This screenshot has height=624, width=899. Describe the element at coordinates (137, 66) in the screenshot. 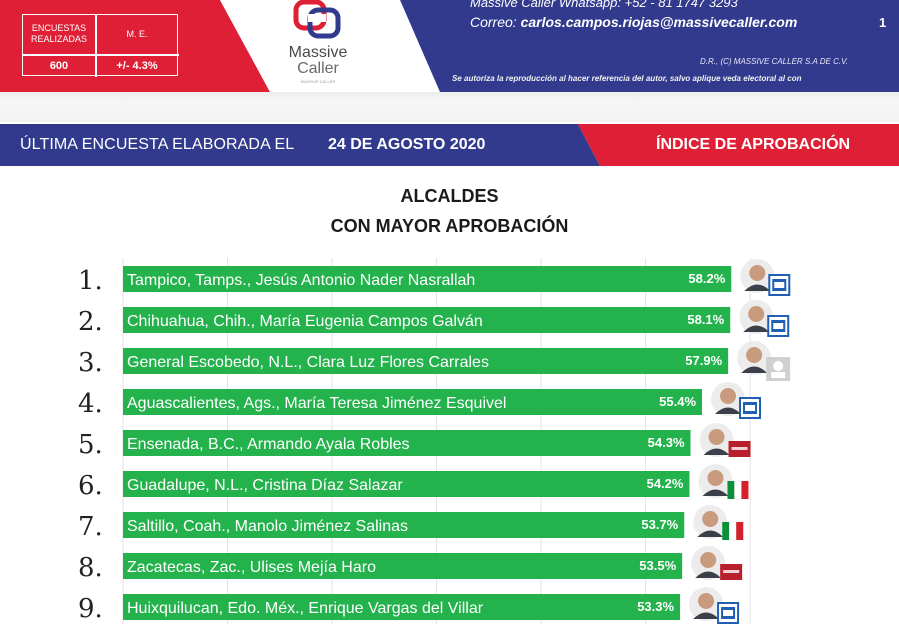

I see `stats-margin-value: +/- 4.3%` at that location.